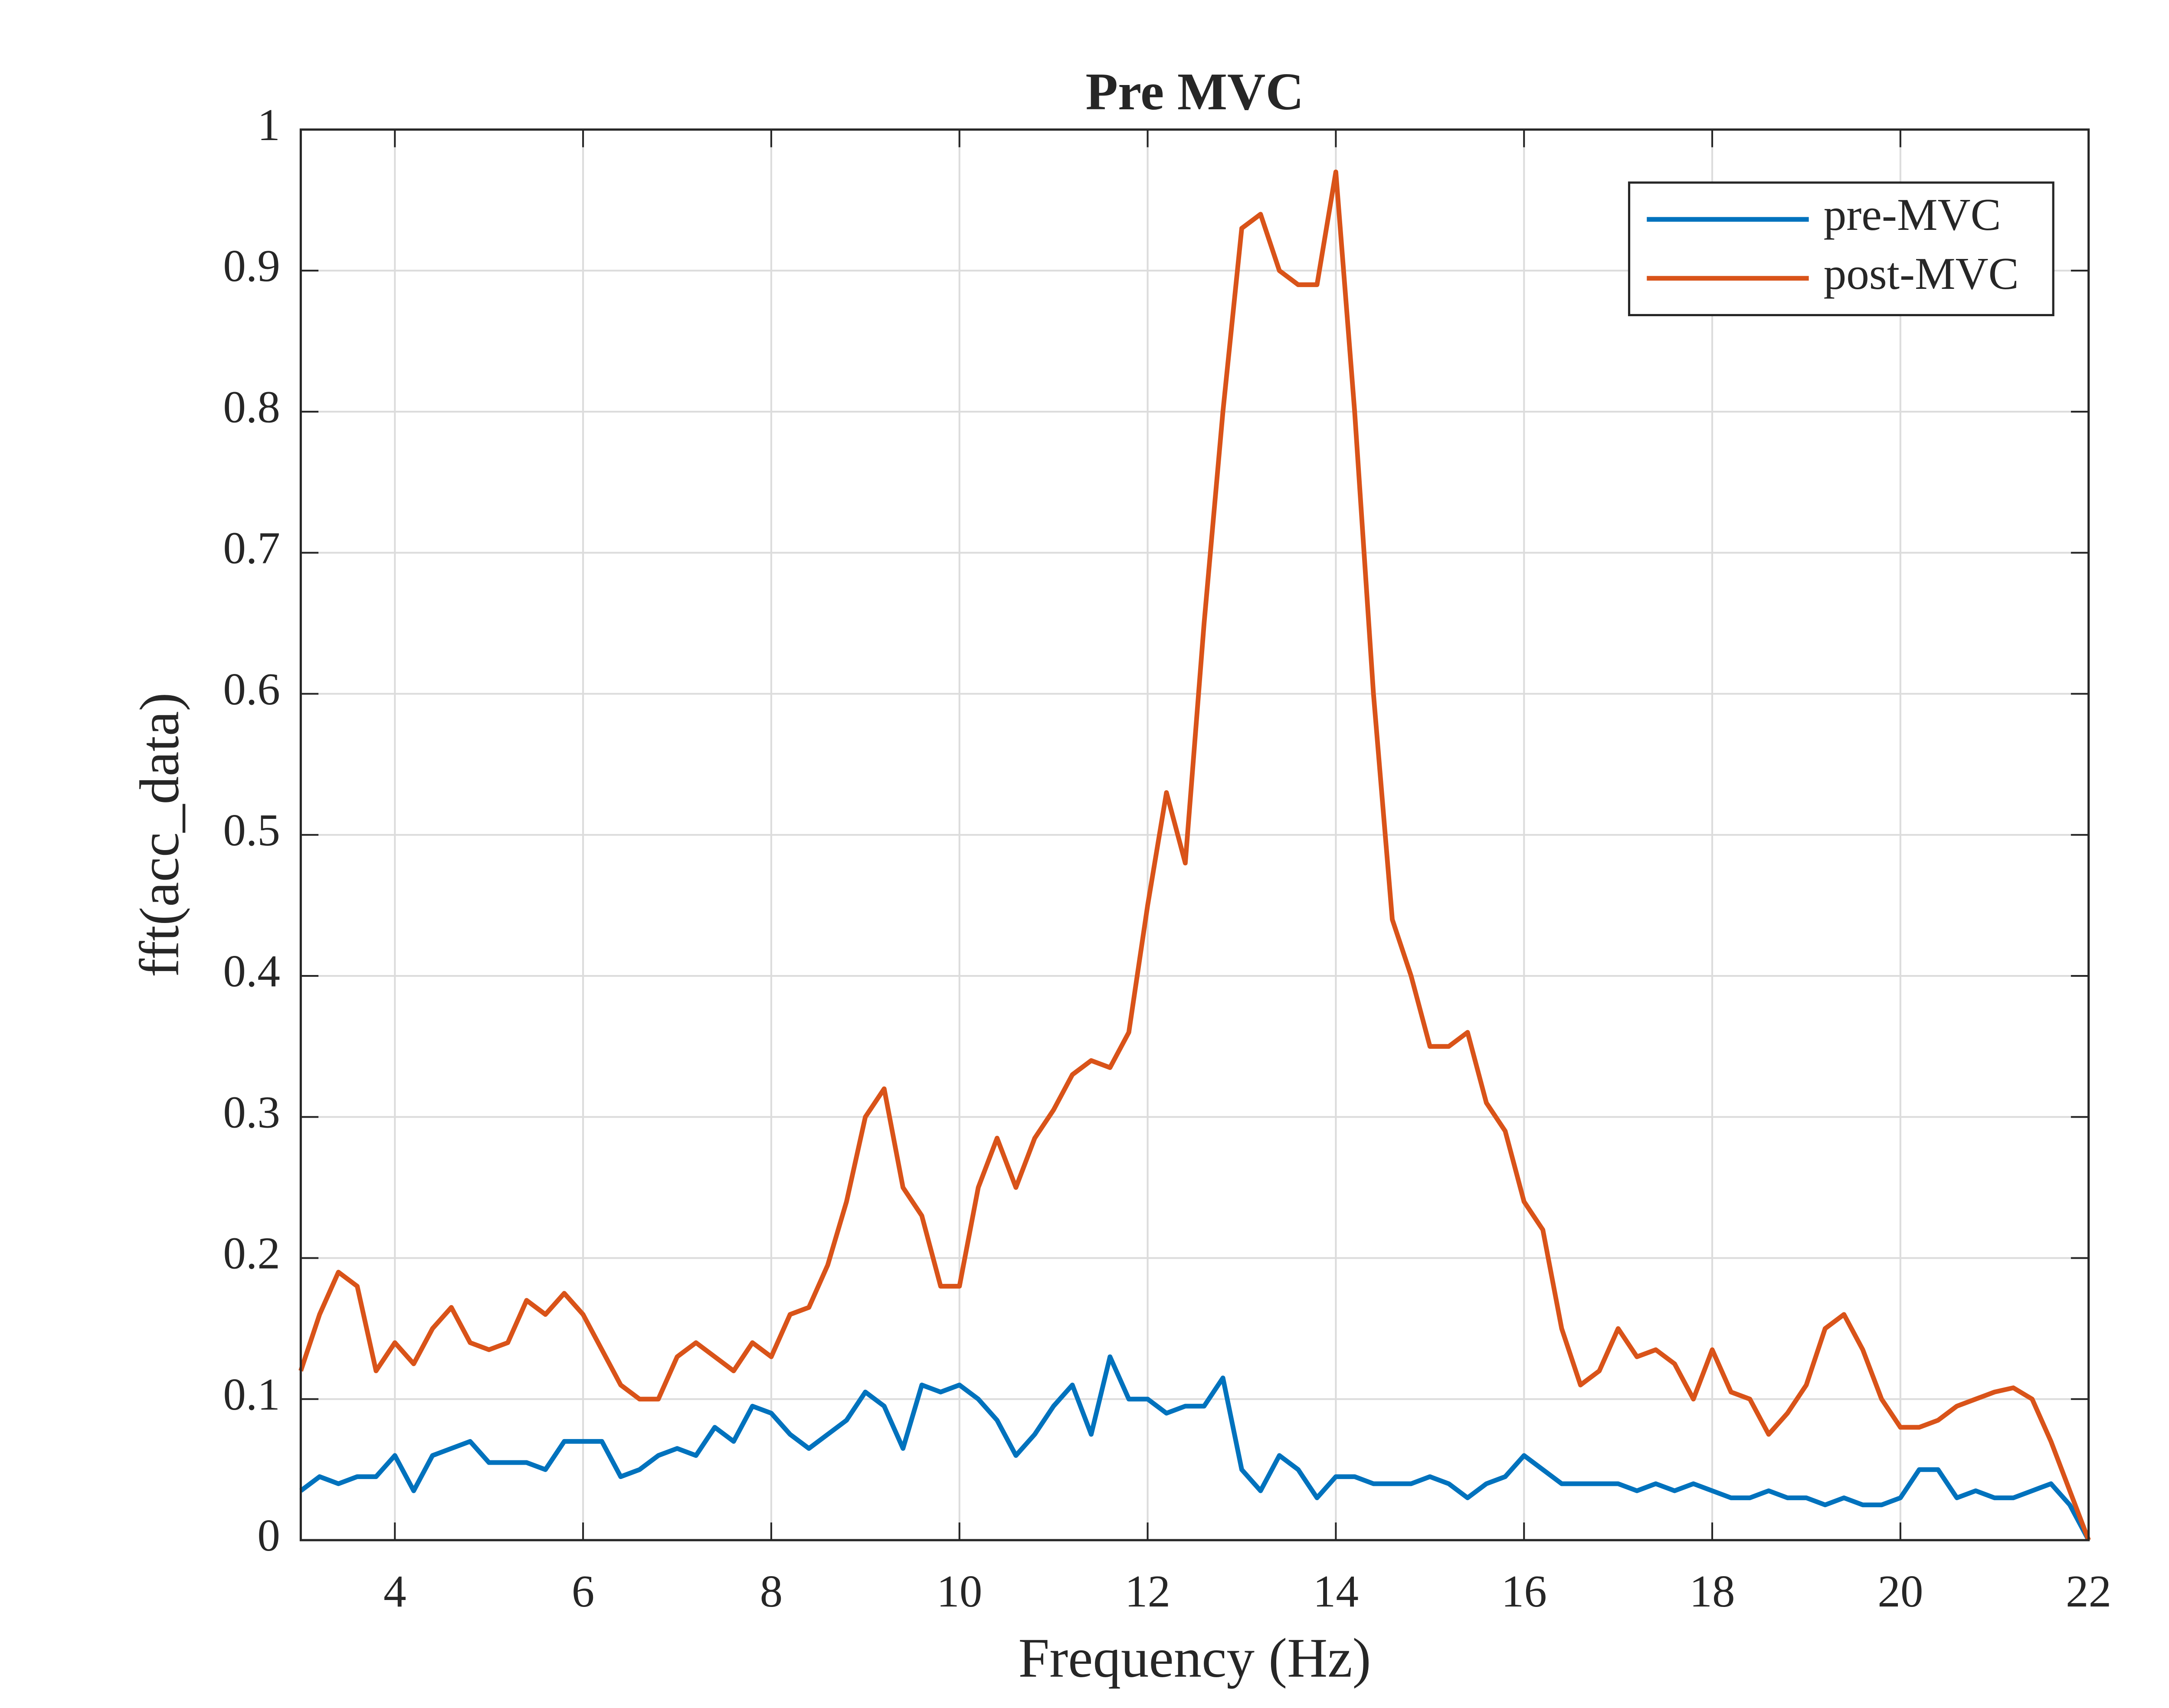 This screenshot has width=2169, height=1708. Describe the element at coordinates (394, 1591) in the screenshot. I see `x-tick-label: 4` at that location.